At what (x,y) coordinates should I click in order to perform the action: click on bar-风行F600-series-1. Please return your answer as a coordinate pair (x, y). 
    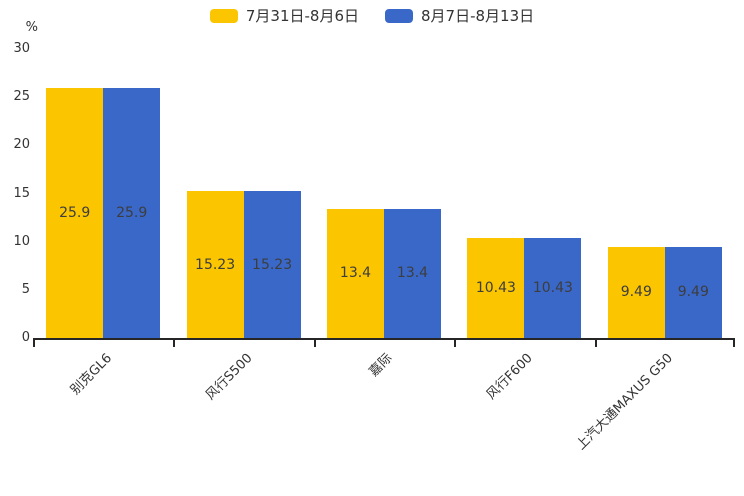
    Looking at the image, I should click on (496, 287).